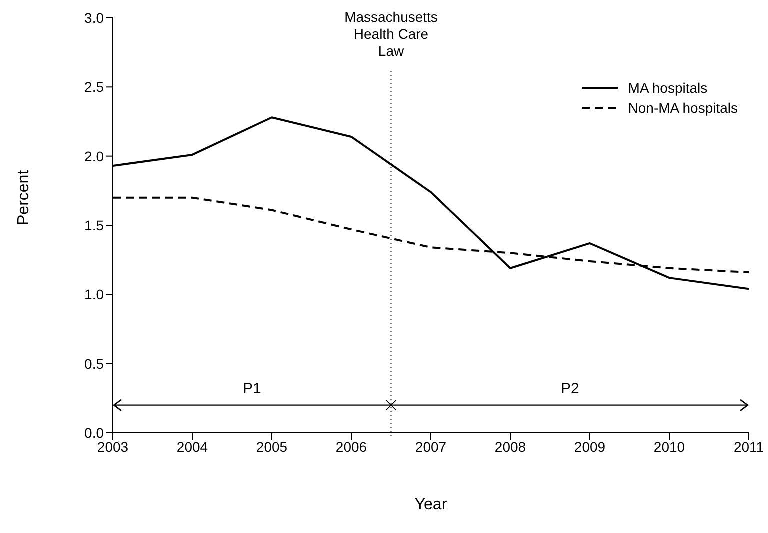 This screenshot has height=533, width=768. What do you see at coordinates (192, 446) in the screenshot?
I see `x-tick-label: 2004` at bounding box center [192, 446].